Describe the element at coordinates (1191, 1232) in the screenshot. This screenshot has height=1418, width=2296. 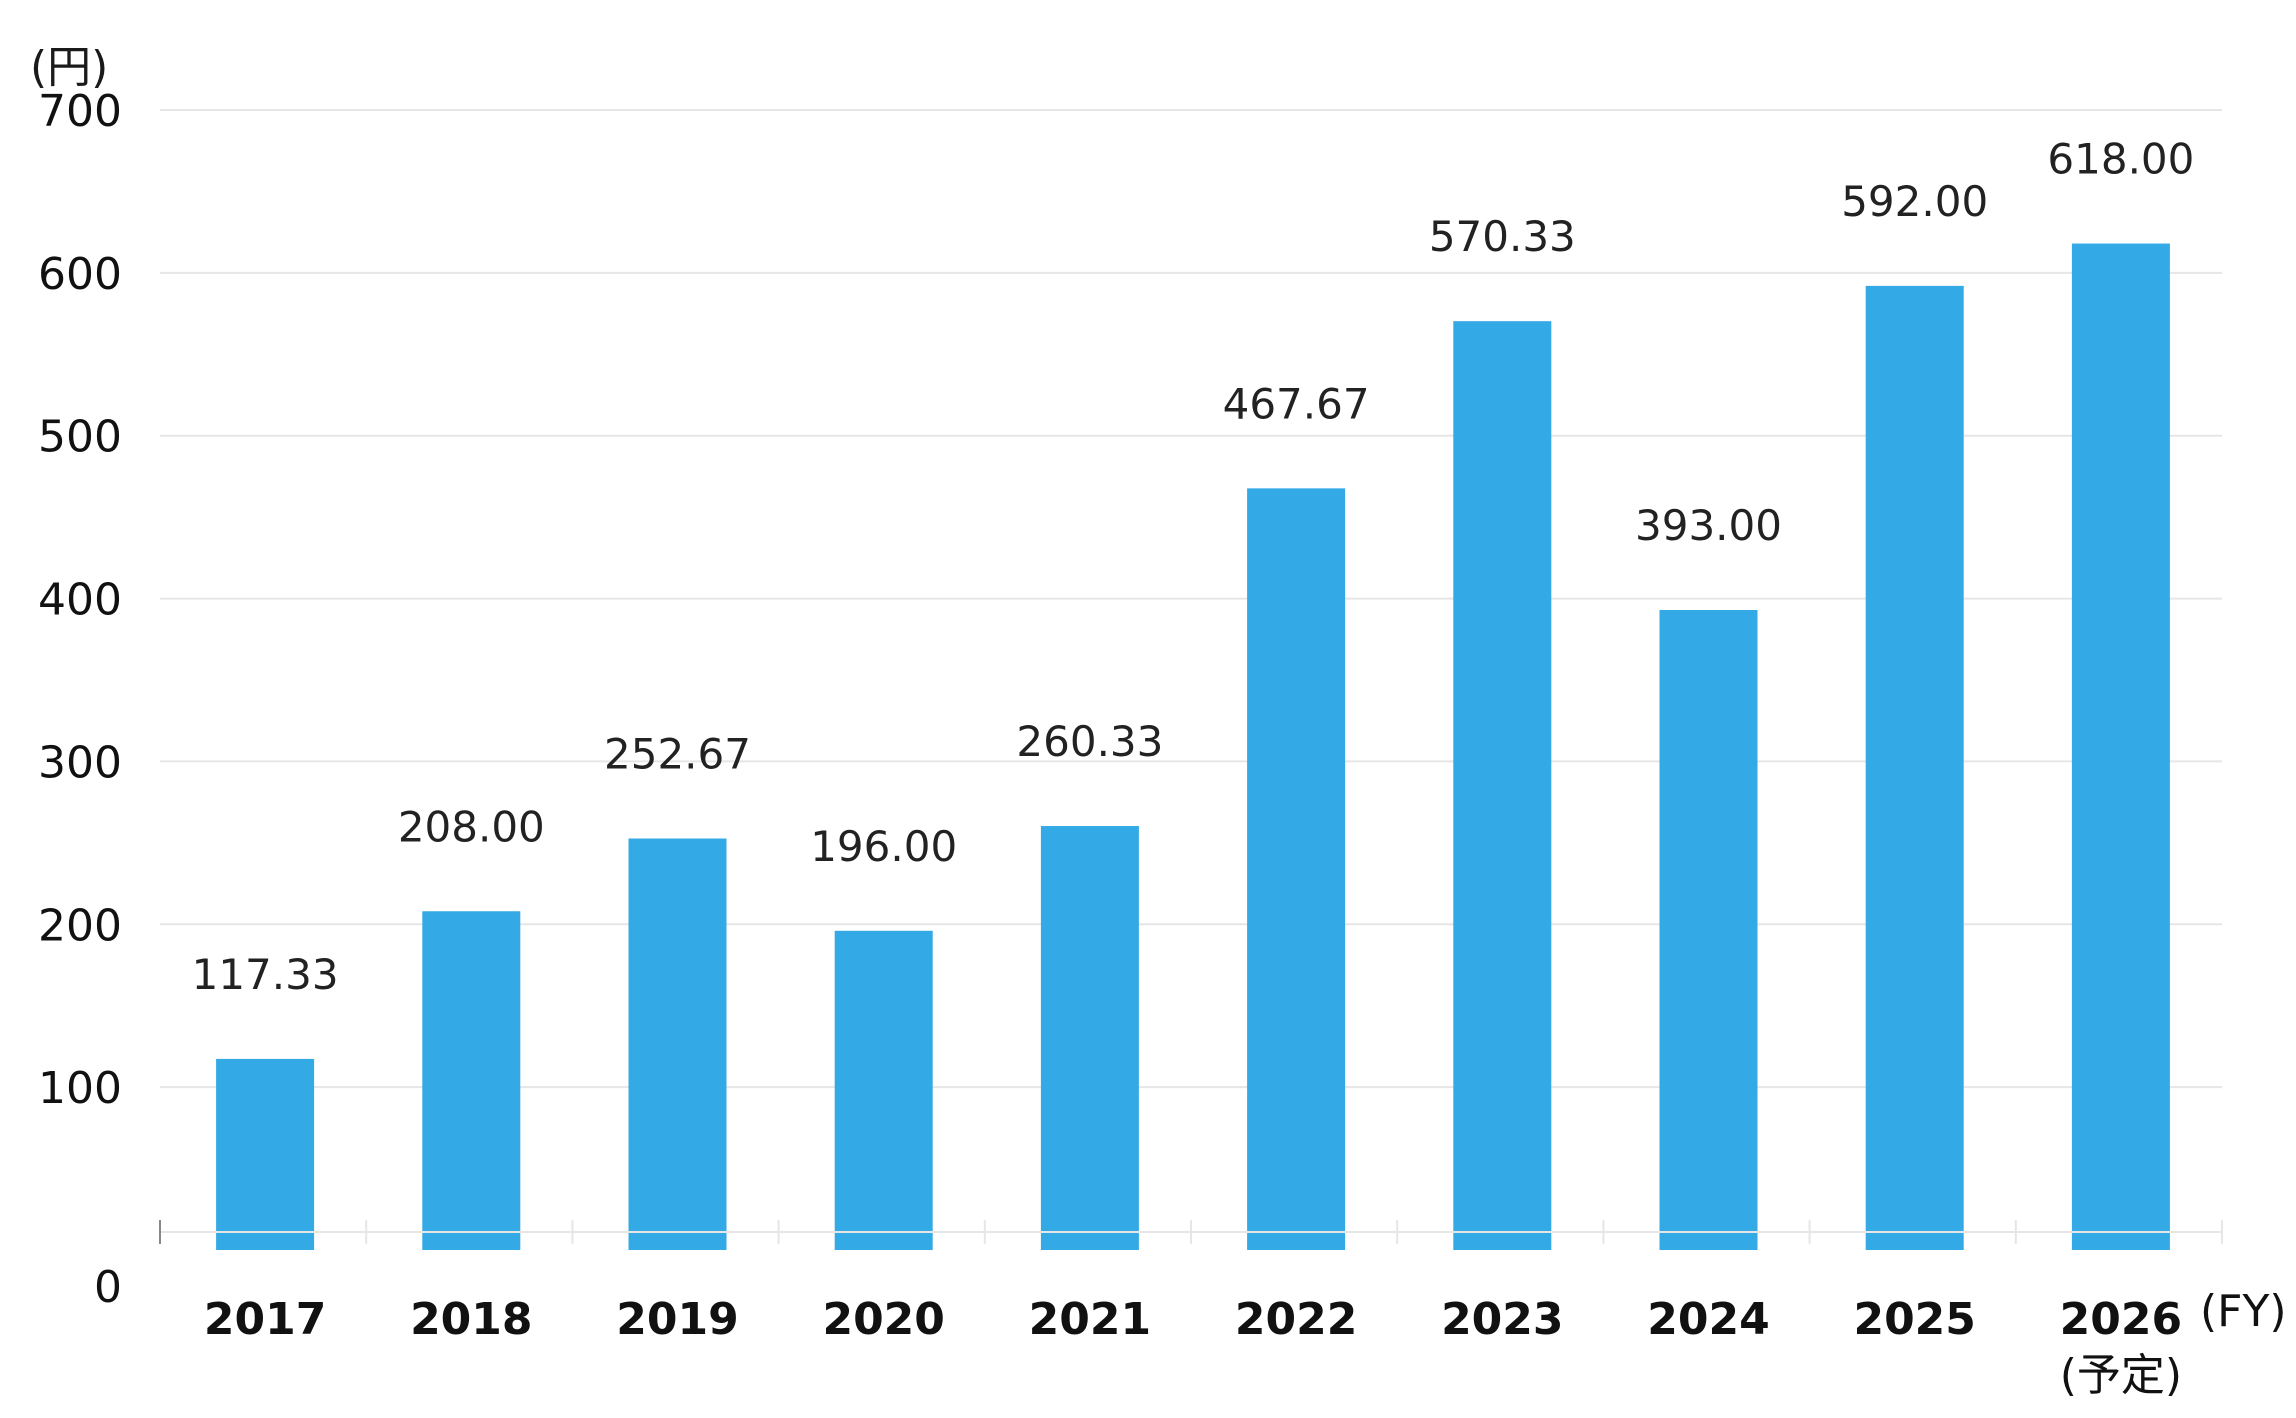
I see `x-axis` at that location.